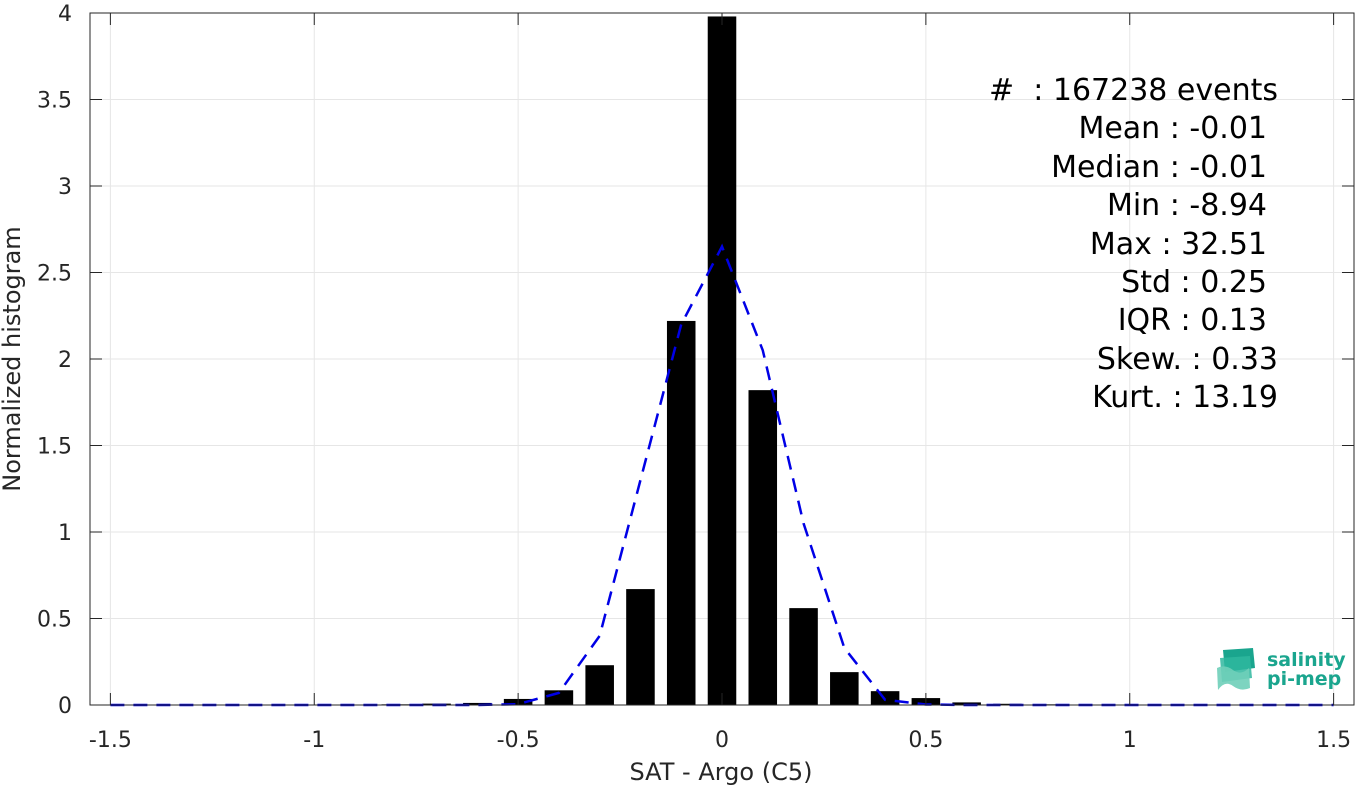  Describe the element at coordinates (54, 101) in the screenshot. I see `y-tick-label: 3.5` at that location.